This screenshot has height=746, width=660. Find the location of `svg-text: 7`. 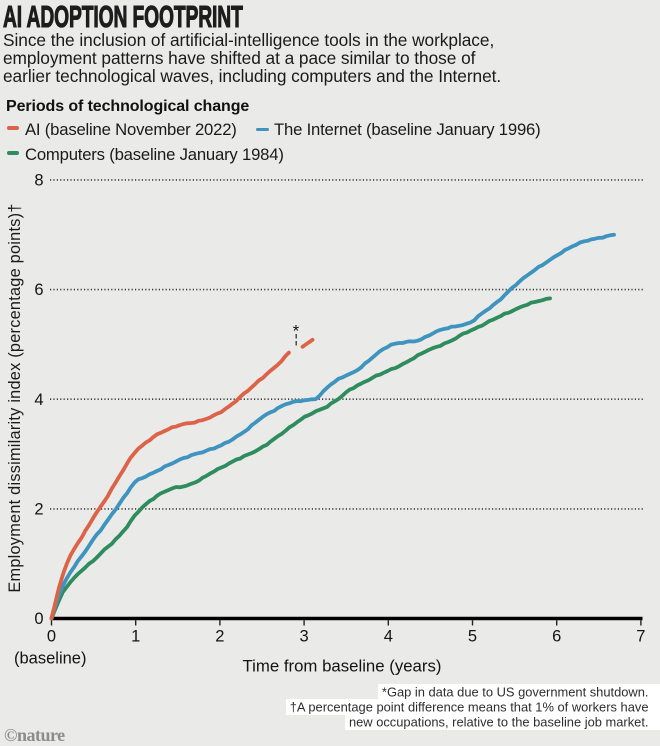

svg-text: 7 is located at coordinates (640, 637).